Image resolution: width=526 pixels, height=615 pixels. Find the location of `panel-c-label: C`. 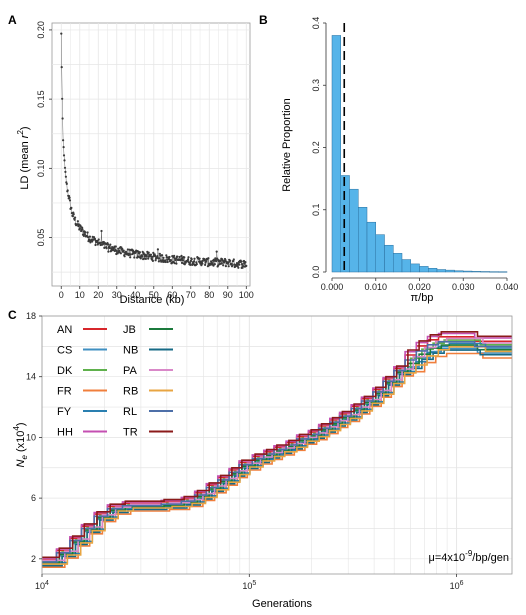

panel-c-label: C is located at coordinates (12, 315).